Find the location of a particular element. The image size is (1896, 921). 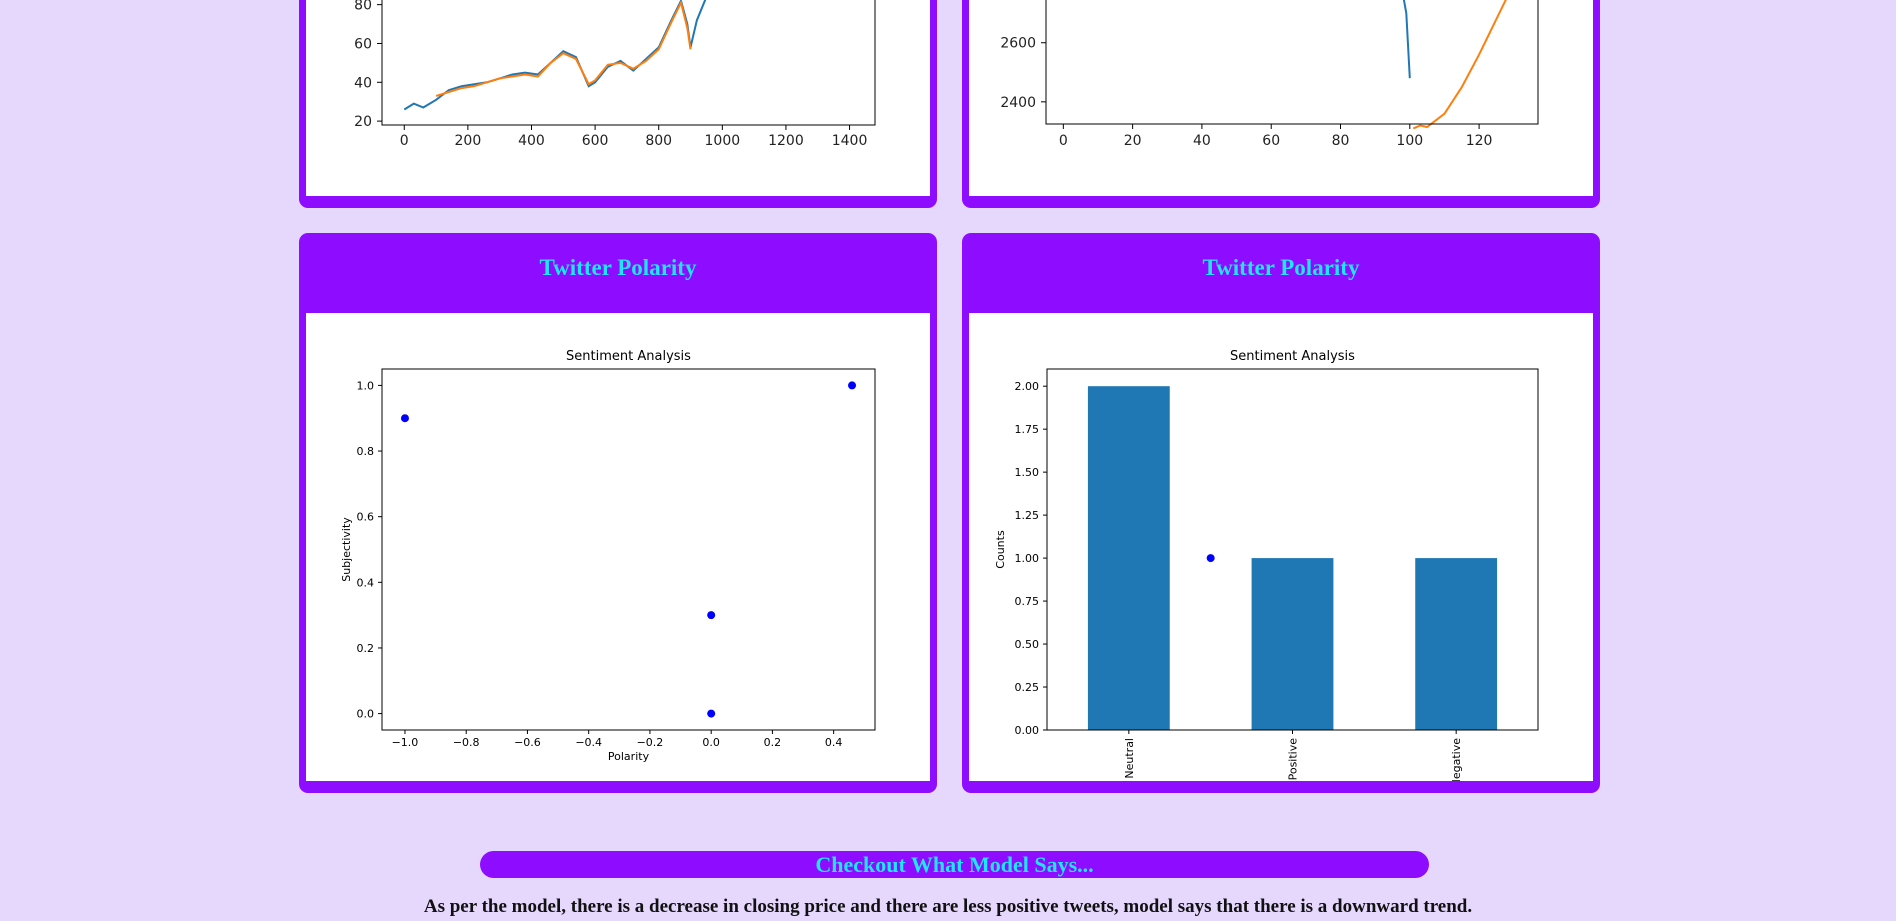

stock-chart-card: 0 200 400 600 800 1000 1200 1400 20 40 60 80 is located at coordinates (618, 104).